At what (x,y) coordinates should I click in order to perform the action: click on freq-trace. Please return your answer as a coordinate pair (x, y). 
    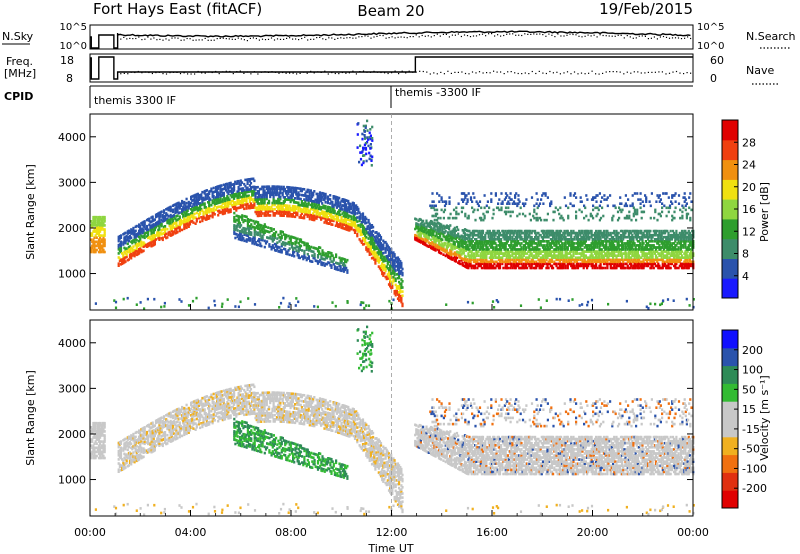
    Looking at the image, I should click on (391, 68).